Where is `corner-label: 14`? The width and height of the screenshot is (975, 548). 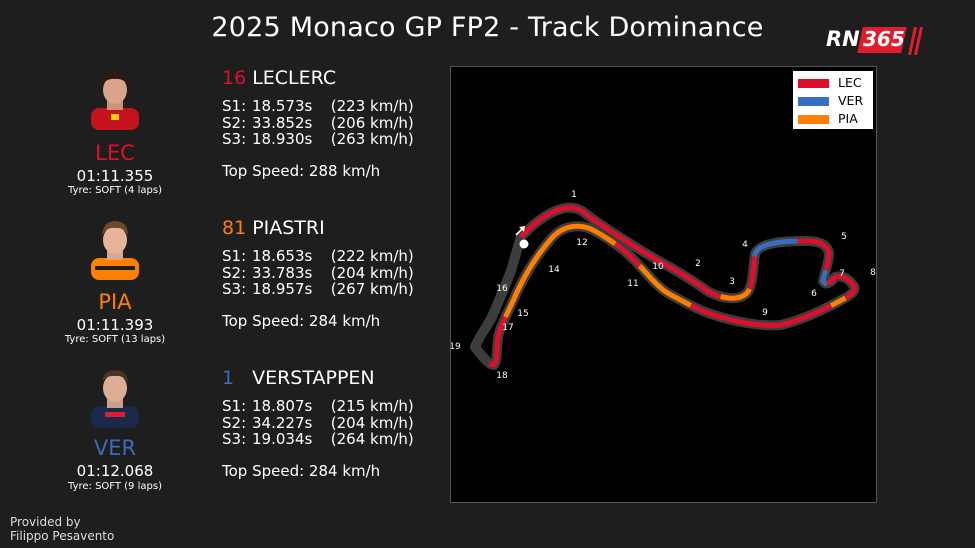 corner-label: 14 is located at coordinates (554, 270).